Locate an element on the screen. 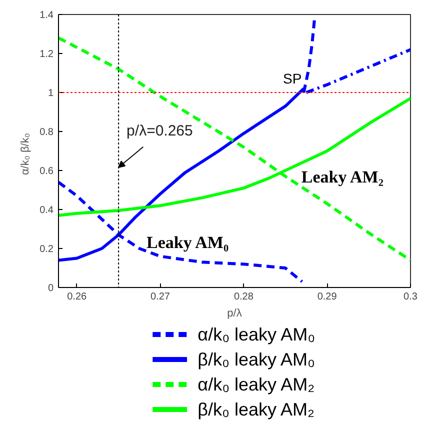 This screenshot has height=448, width=430. annotation: SP is located at coordinates (292, 78).